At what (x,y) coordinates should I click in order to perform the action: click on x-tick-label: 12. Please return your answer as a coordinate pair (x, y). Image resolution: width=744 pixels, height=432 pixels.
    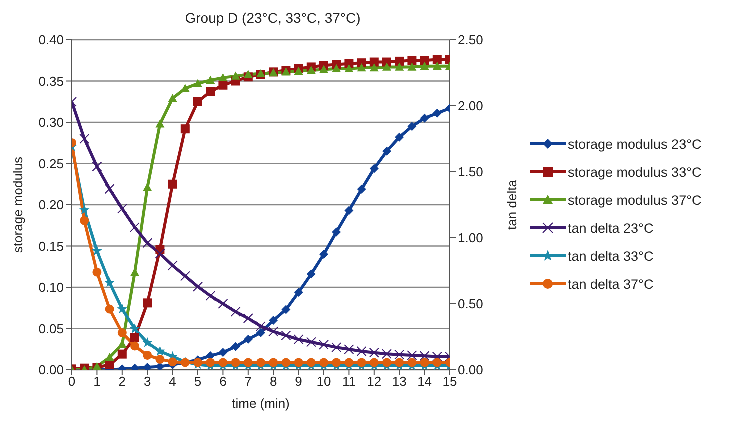
    Looking at the image, I should click on (374, 382).